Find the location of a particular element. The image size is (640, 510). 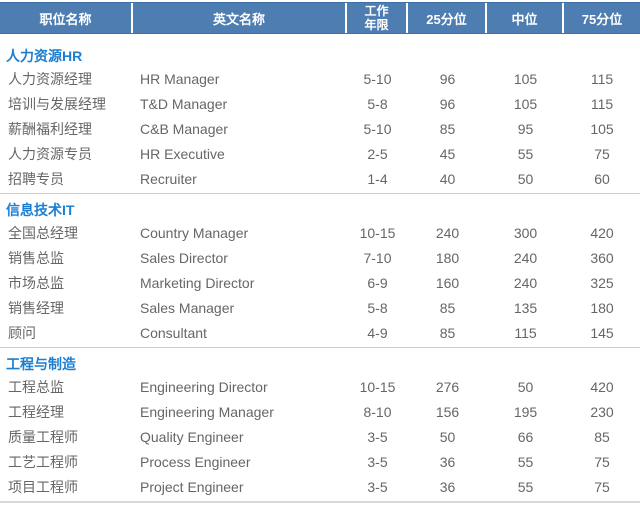

table-row: 人力资源经理 HR Manager 5-10 96 105 115 is located at coordinates (320, 78).